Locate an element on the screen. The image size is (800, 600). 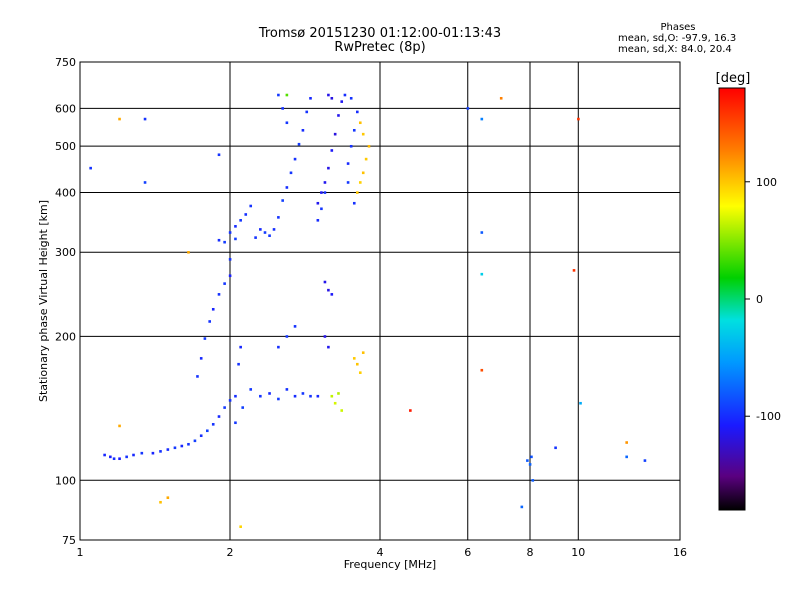
x-tick-label: 6 is located at coordinates (467, 552).